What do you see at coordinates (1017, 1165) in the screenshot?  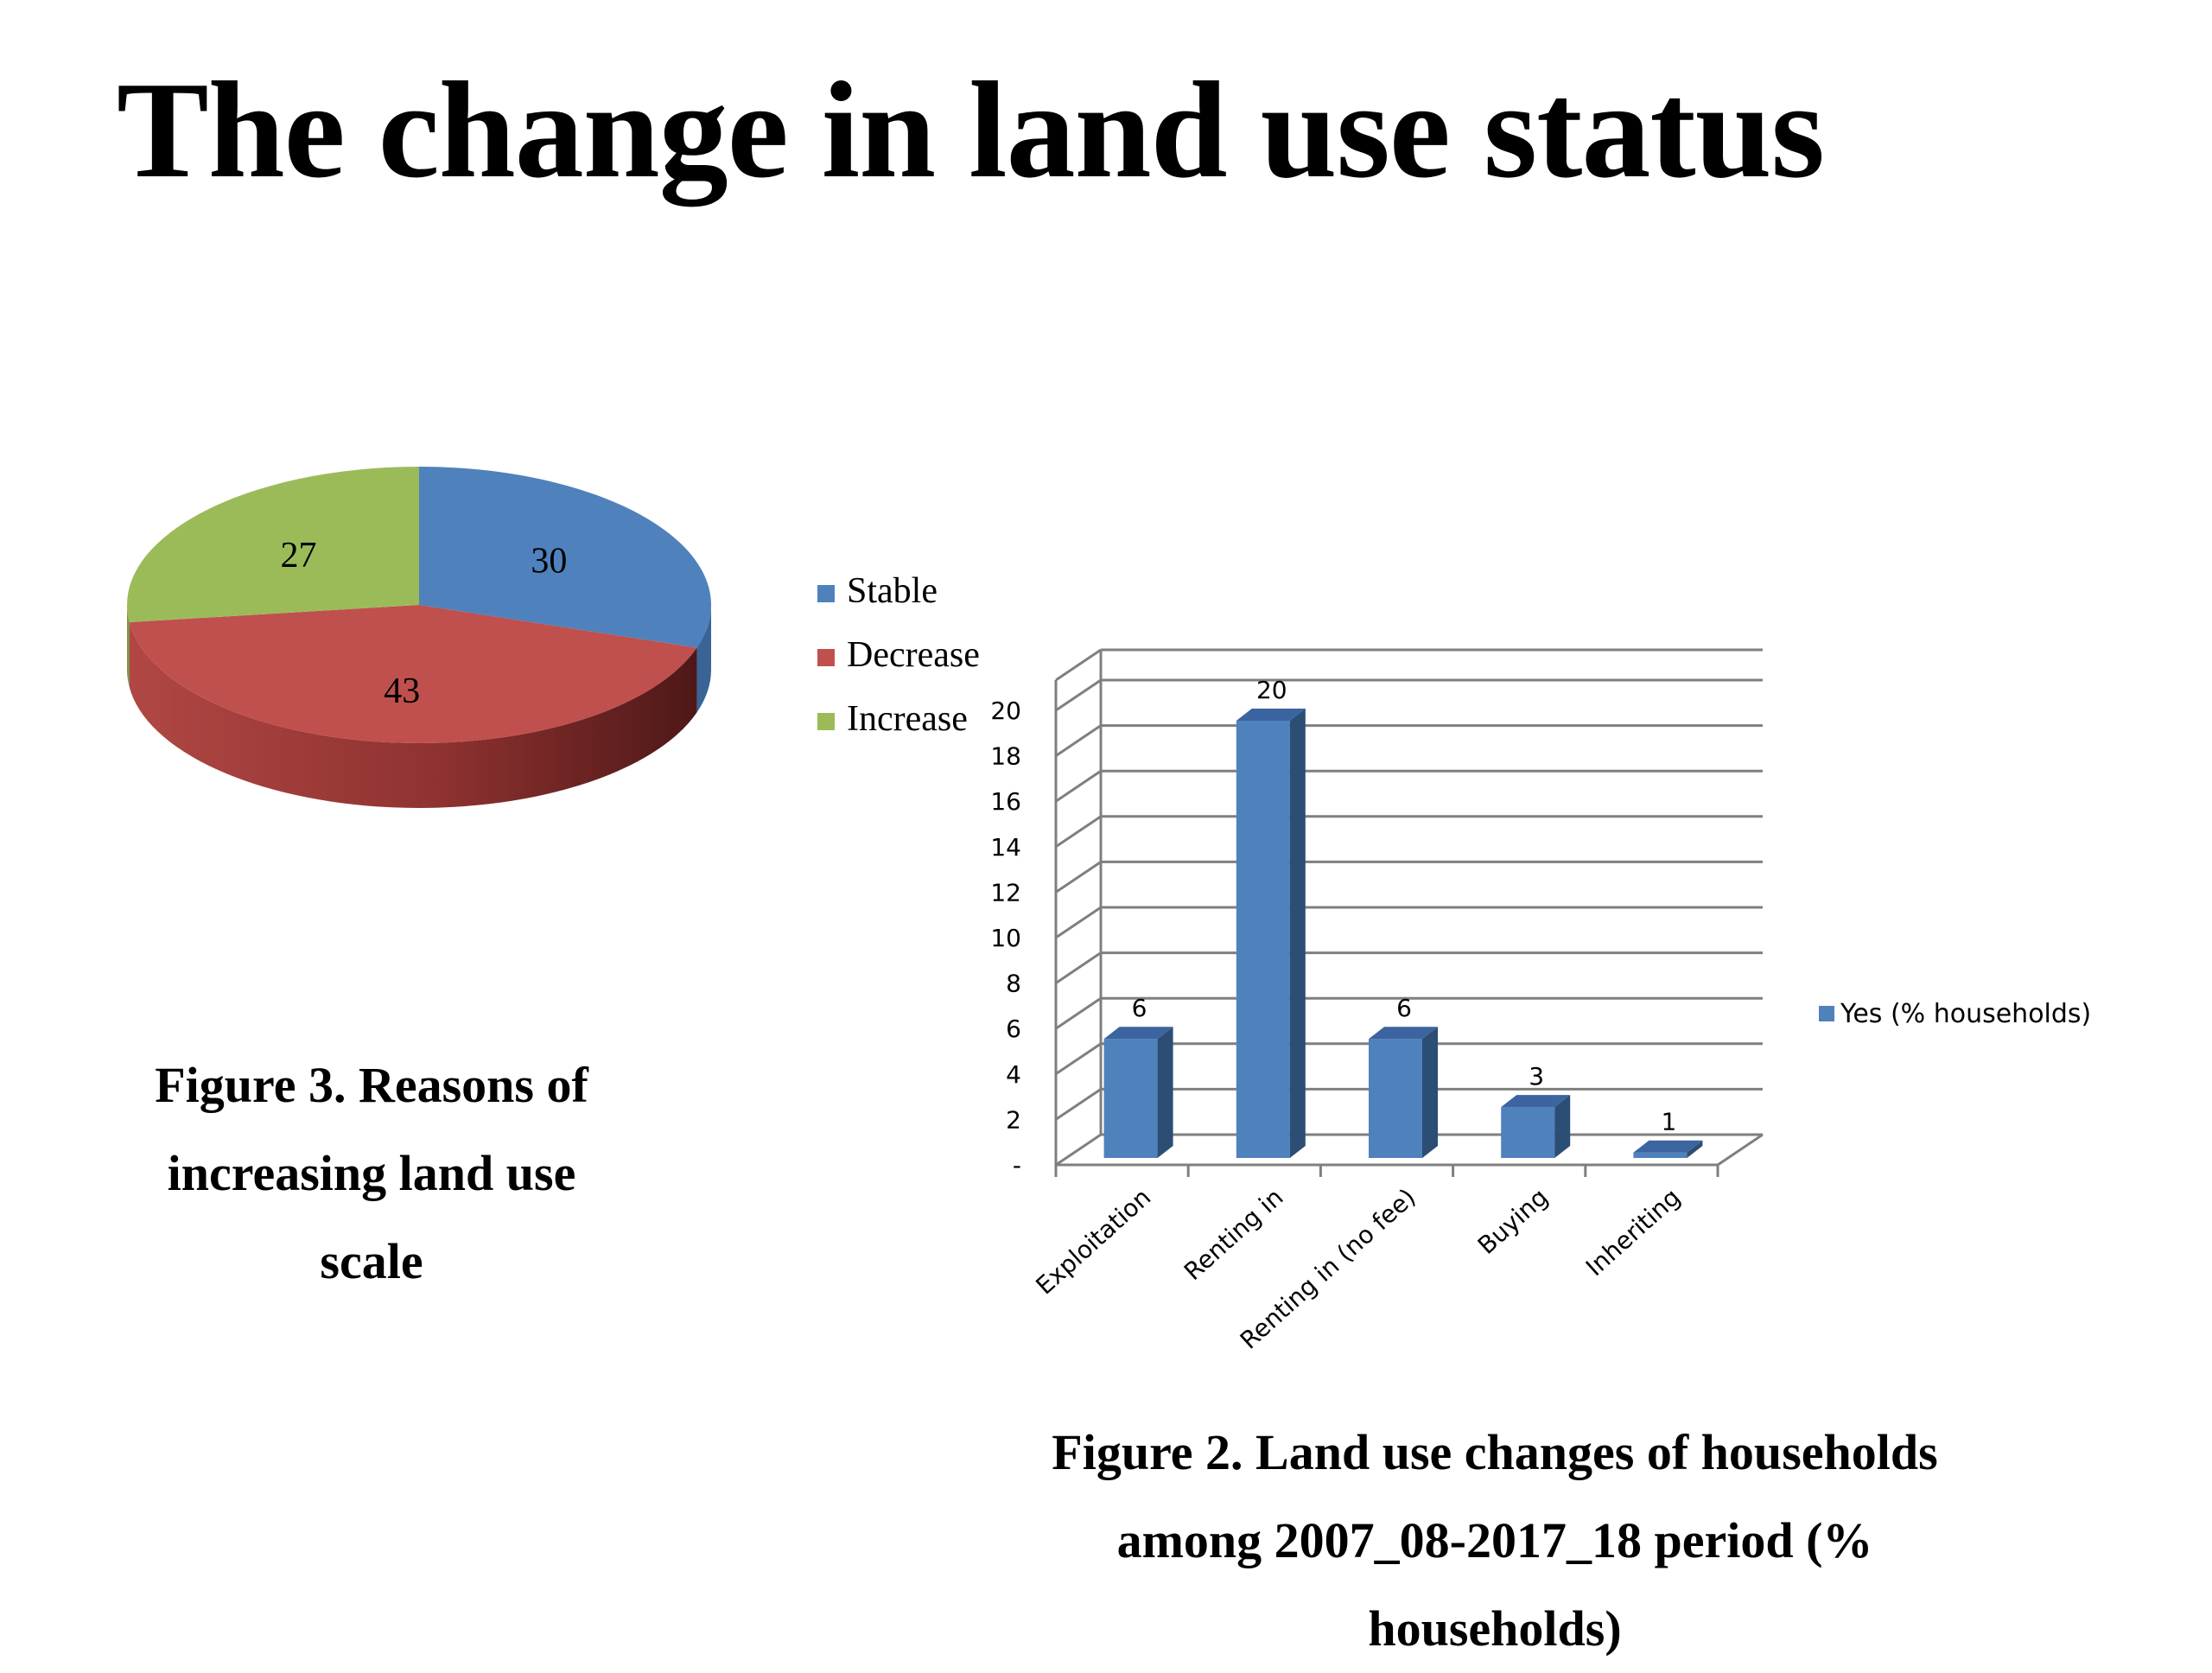 I see `y-tick-label: -` at bounding box center [1017, 1165].